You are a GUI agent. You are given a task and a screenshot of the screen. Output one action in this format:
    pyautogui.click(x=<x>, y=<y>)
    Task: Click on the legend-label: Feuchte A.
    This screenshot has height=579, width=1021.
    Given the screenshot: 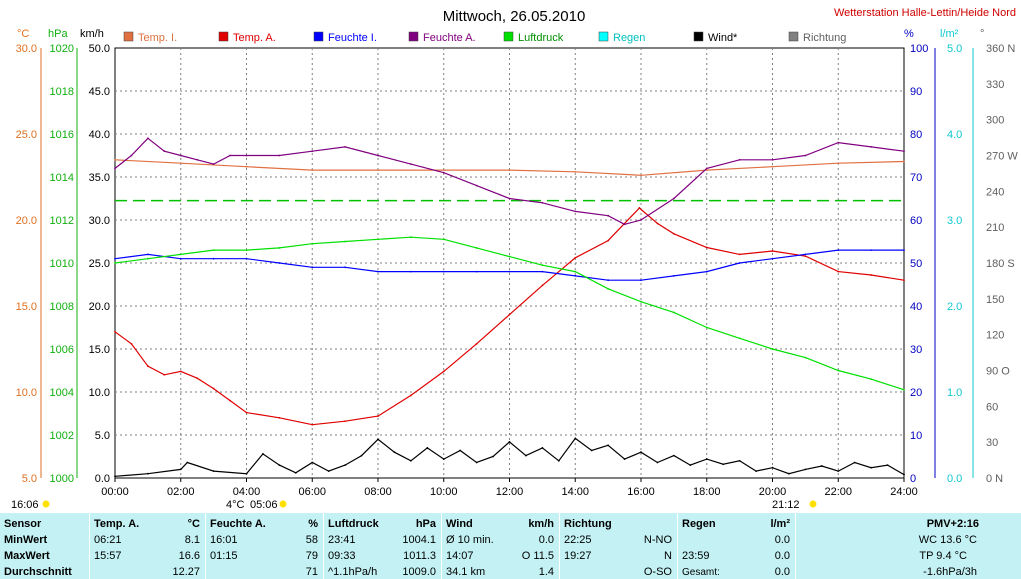 What is the action you would take?
    pyautogui.click(x=449, y=38)
    